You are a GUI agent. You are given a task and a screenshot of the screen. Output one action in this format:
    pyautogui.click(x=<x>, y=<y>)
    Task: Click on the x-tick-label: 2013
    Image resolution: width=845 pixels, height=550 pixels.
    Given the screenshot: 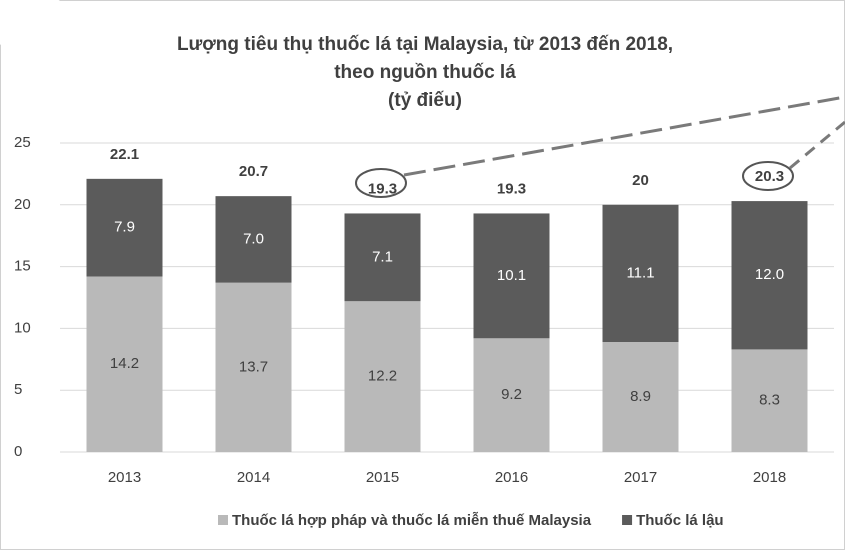 What is the action you would take?
    pyautogui.click(x=124, y=477)
    